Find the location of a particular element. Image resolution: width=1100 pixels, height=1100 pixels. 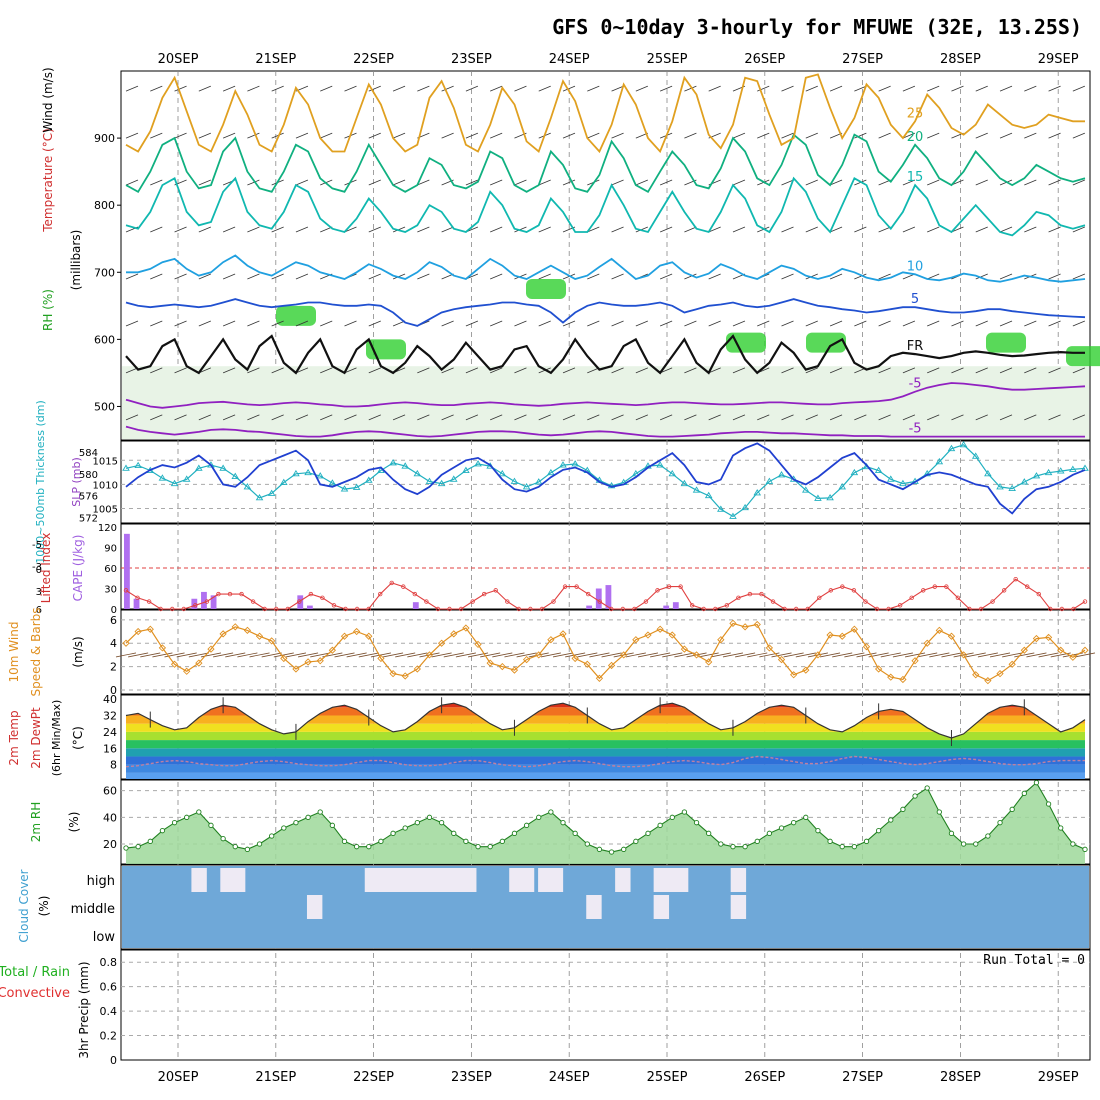

cloud-bar is located at coordinates (469, 880).